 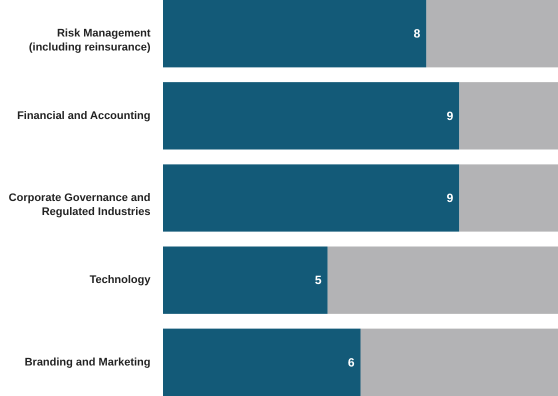 I want to click on y-tick-label: Risk Management (including reinsurance), so click(x=89, y=41).